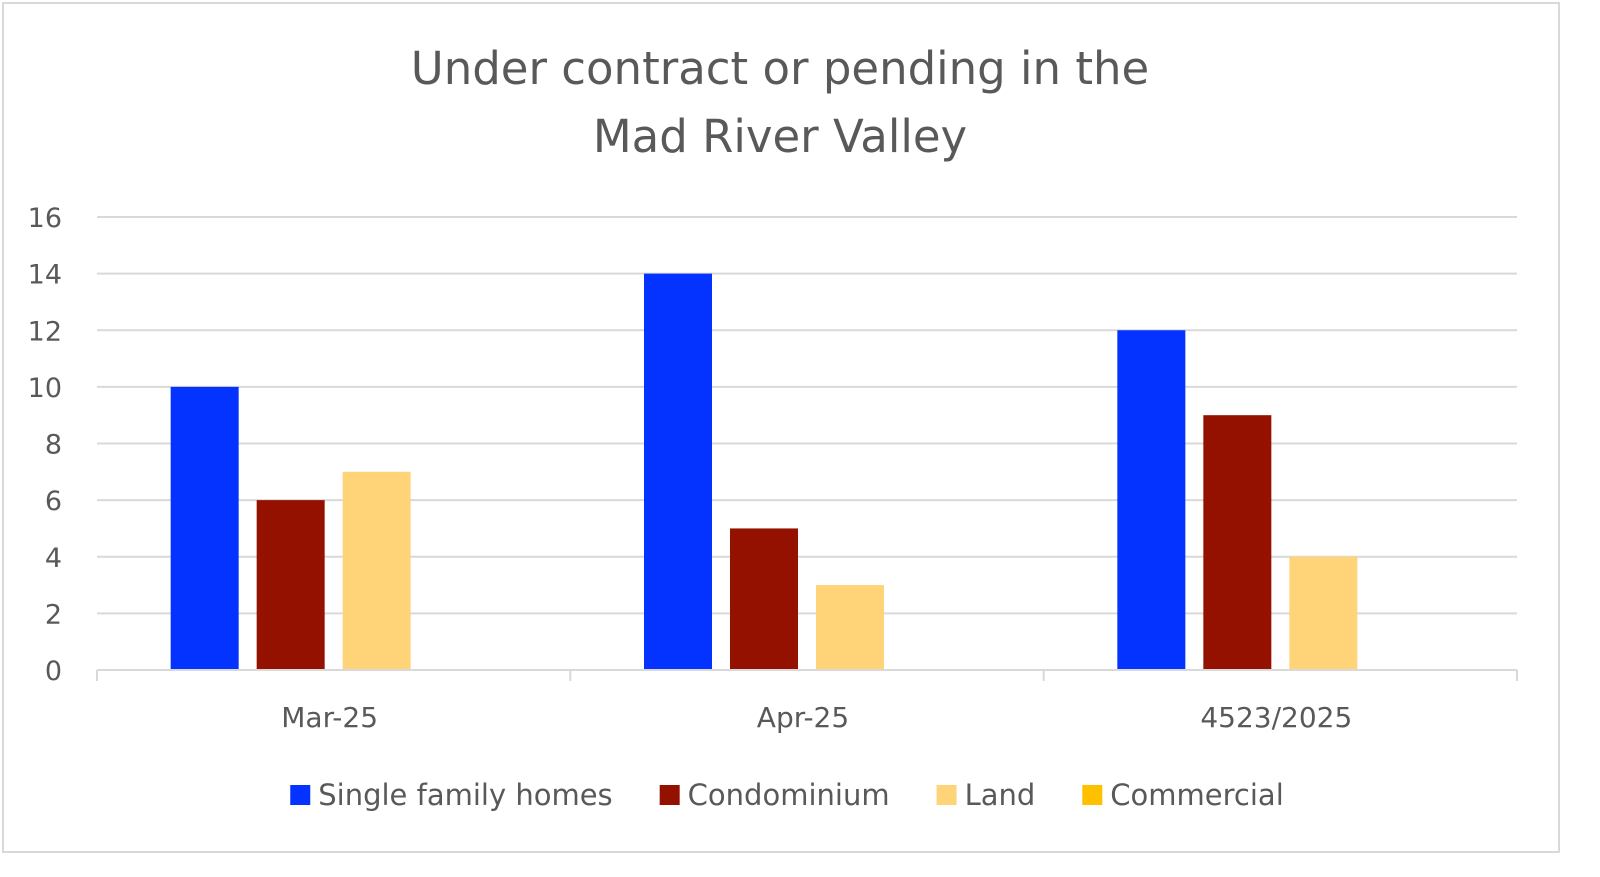  What do you see at coordinates (465, 795) in the screenshot?
I see `legend-label: Single family homes` at bounding box center [465, 795].